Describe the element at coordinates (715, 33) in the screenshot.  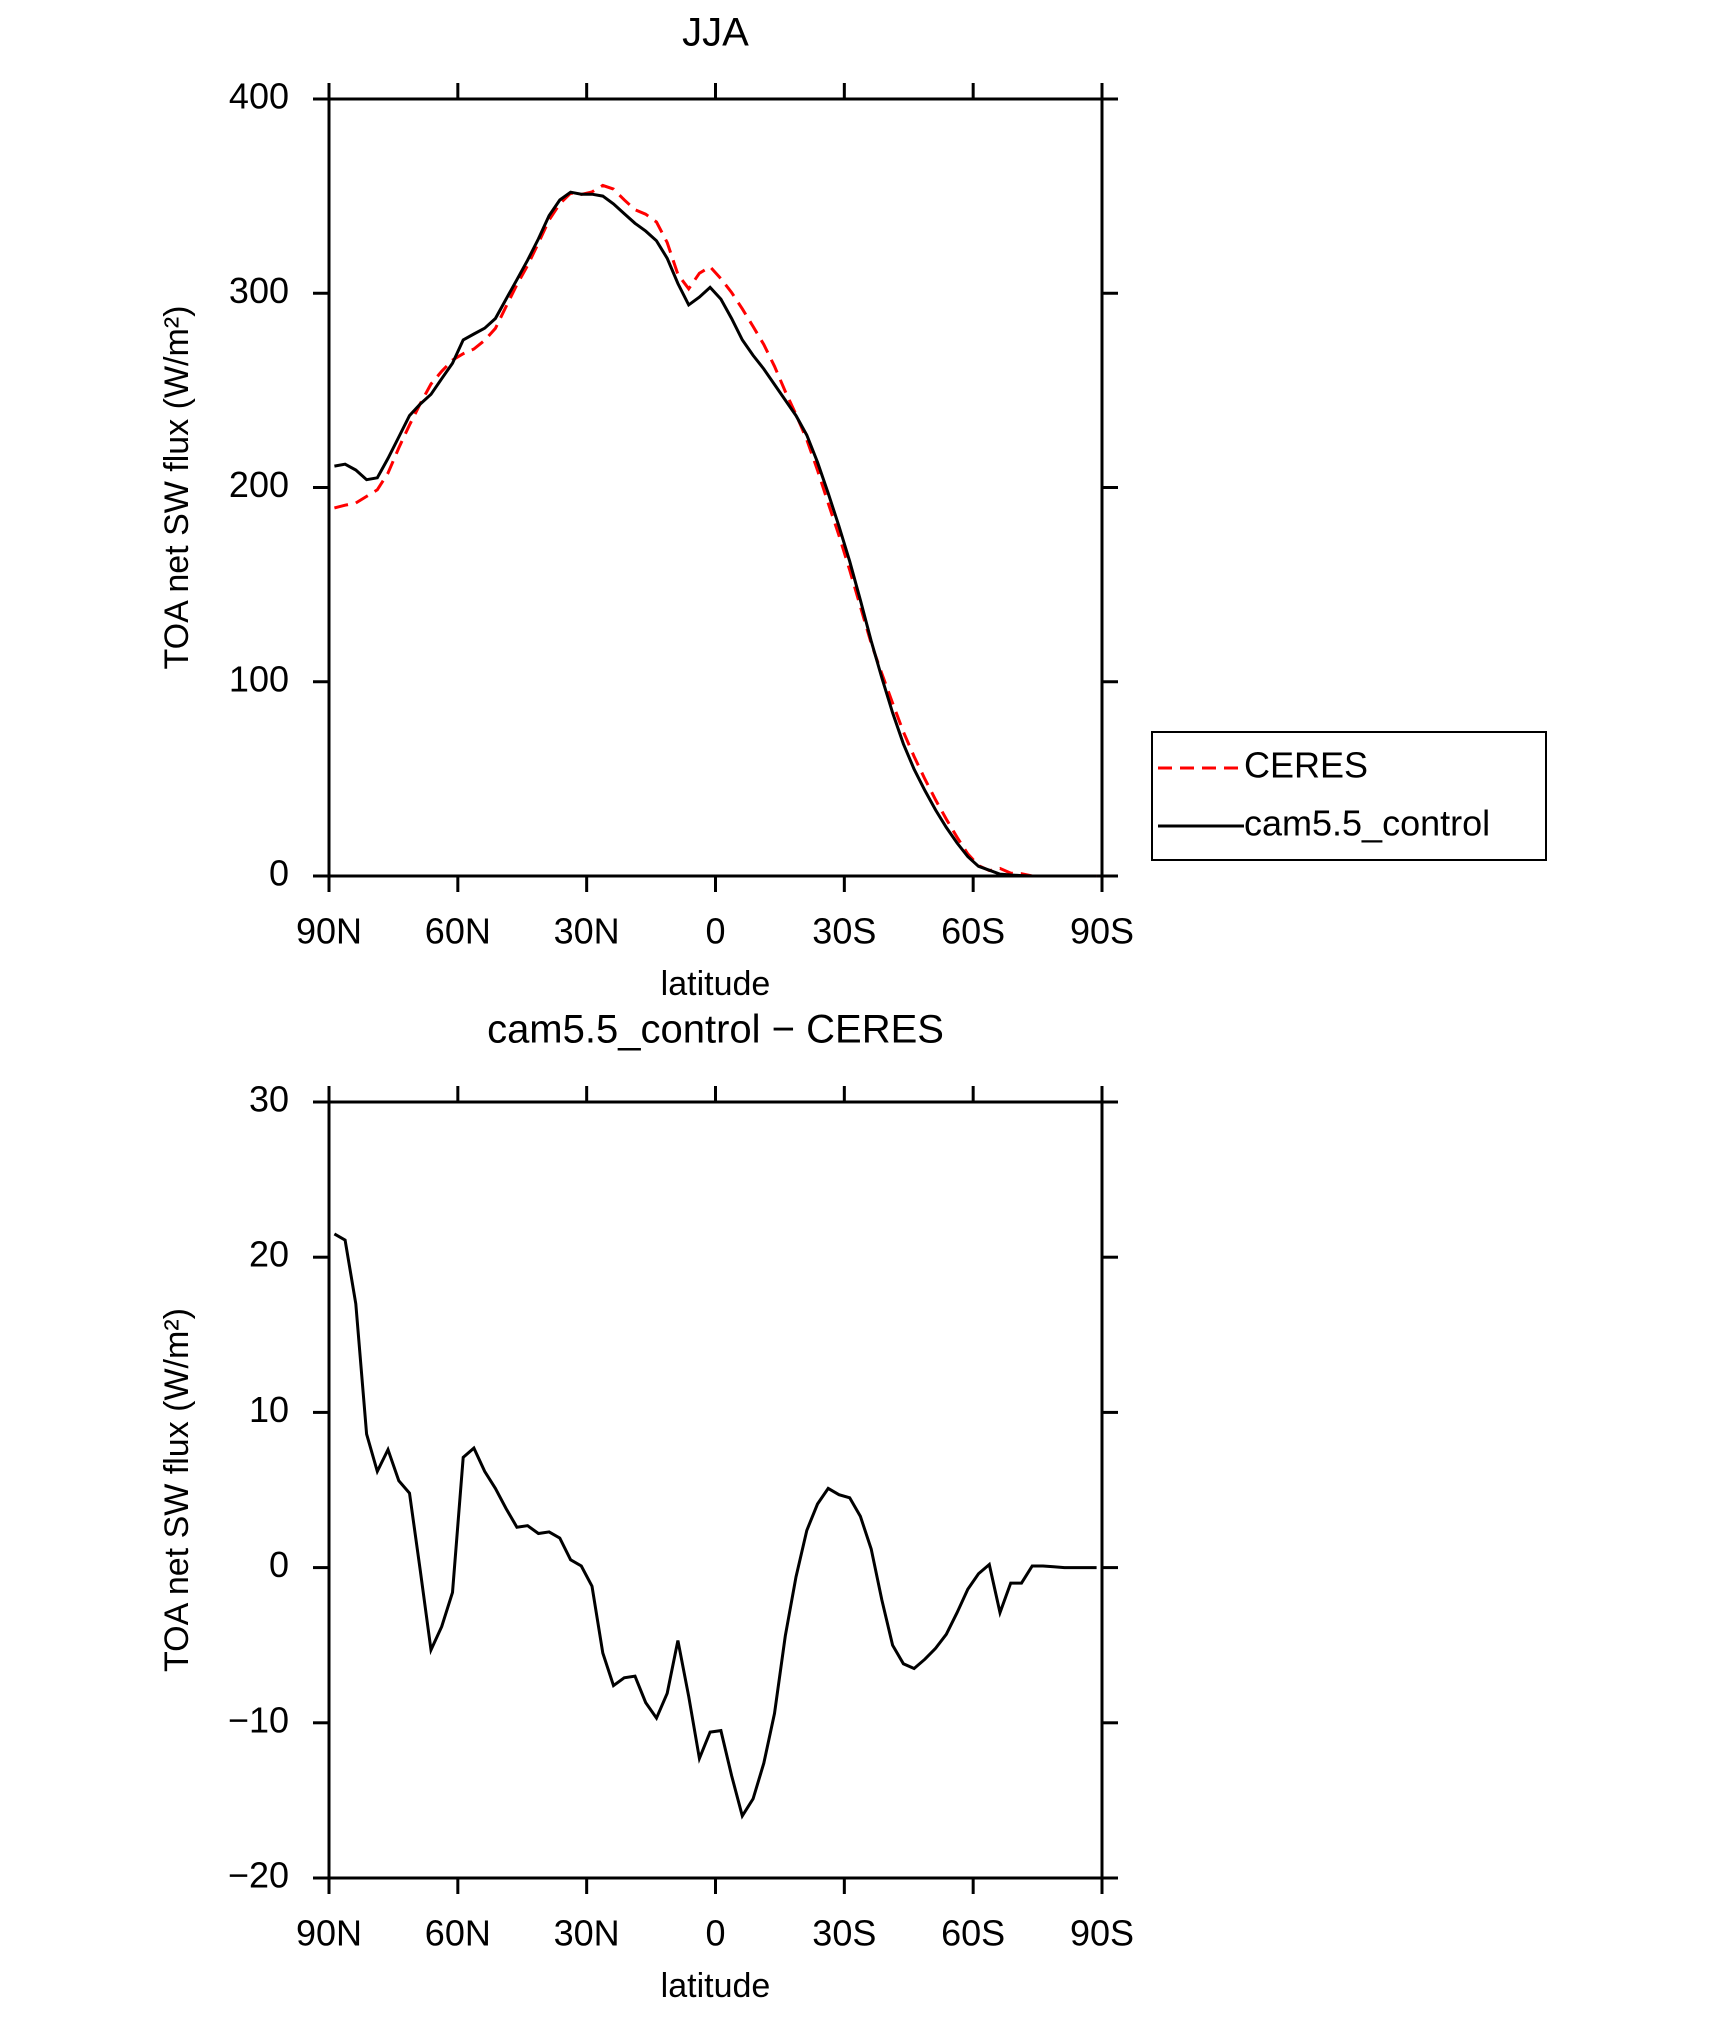
I see `chart-title: JJA` at that location.